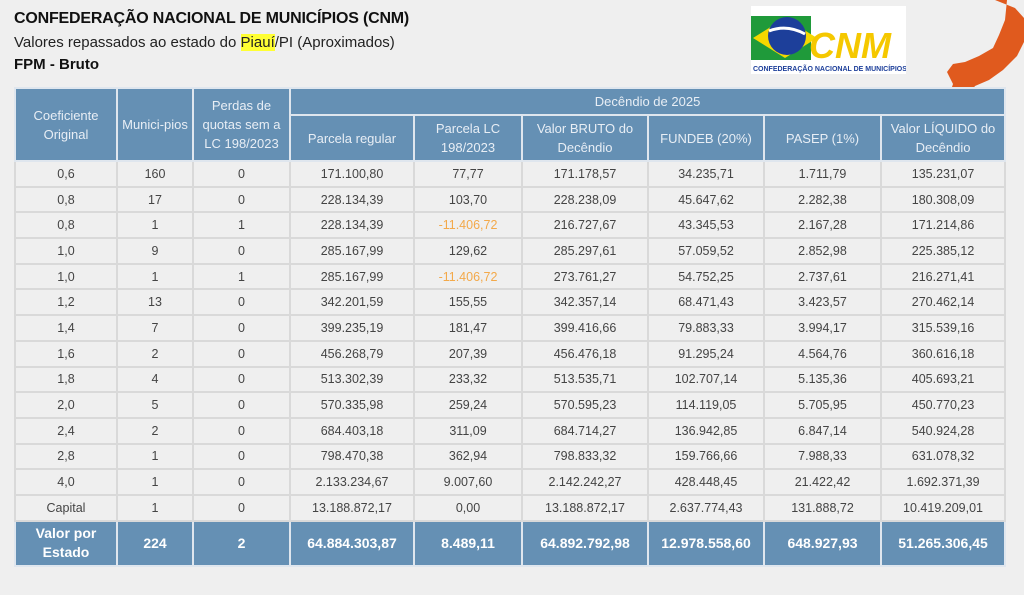 The width and height of the screenshot is (1024, 595). I want to click on table-cell: 9, so click(155, 251).